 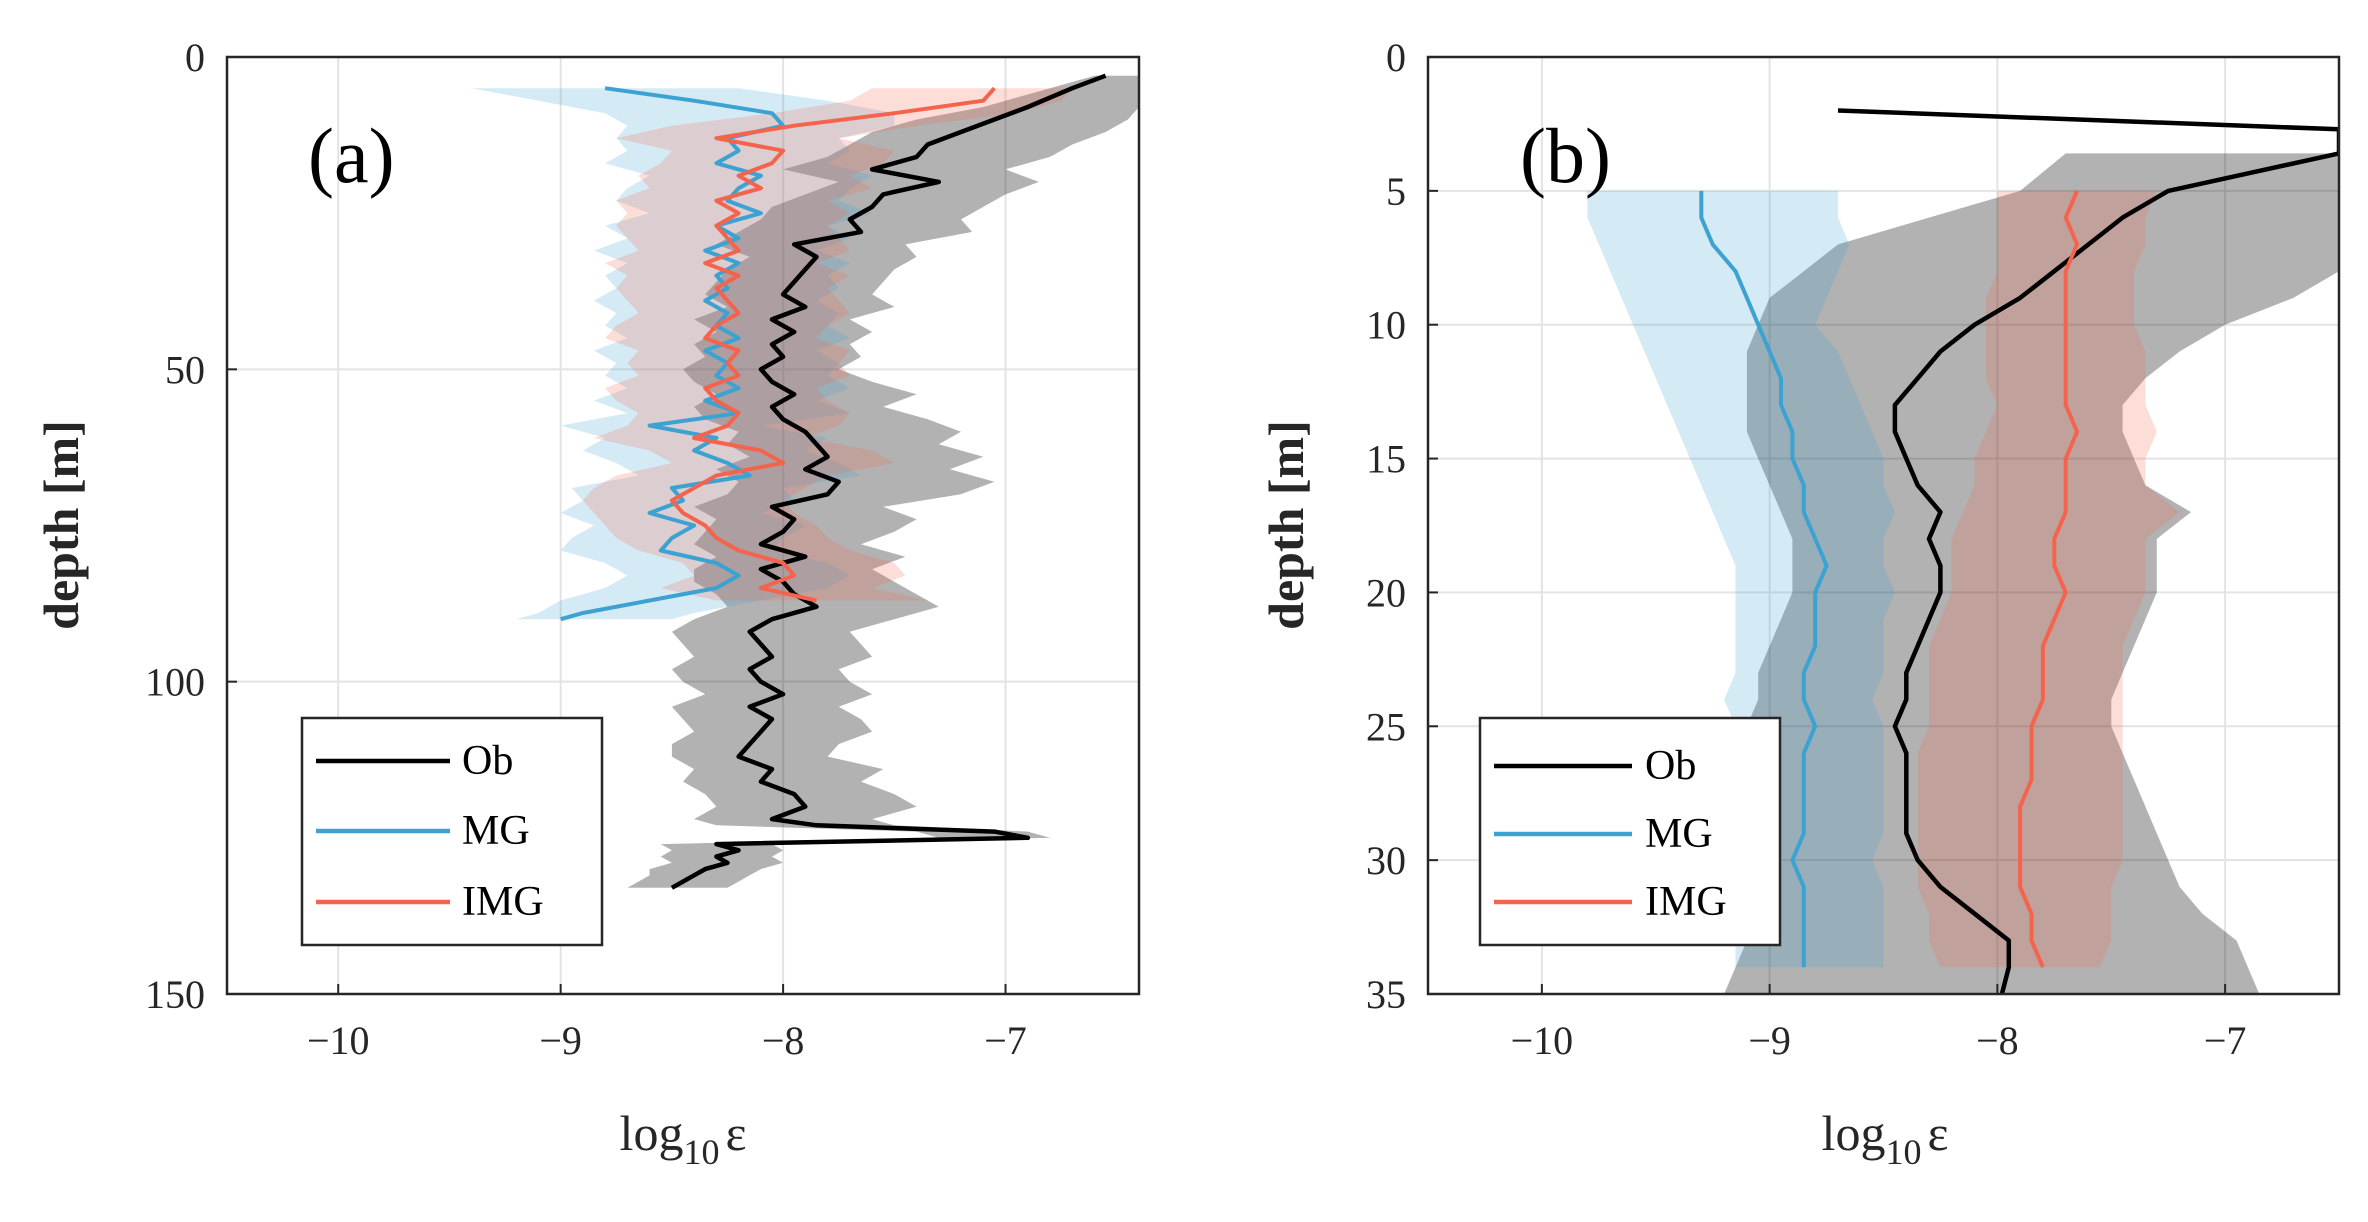 What do you see at coordinates (175, 994) in the screenshot?
I see `panel-a-ytick-label-3: 150` at bounding box center [175, 994].